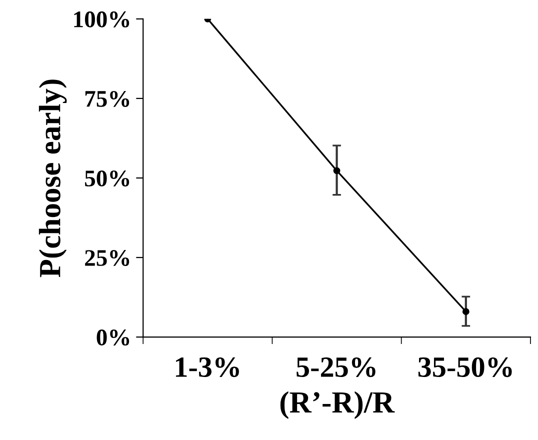 The width and height of the screenshot is (538, 440). What do you see at coordinates (52, 179) in the screenshot?
I see `y-axis-title: P(choose early)` at bounding box center [52, 179].